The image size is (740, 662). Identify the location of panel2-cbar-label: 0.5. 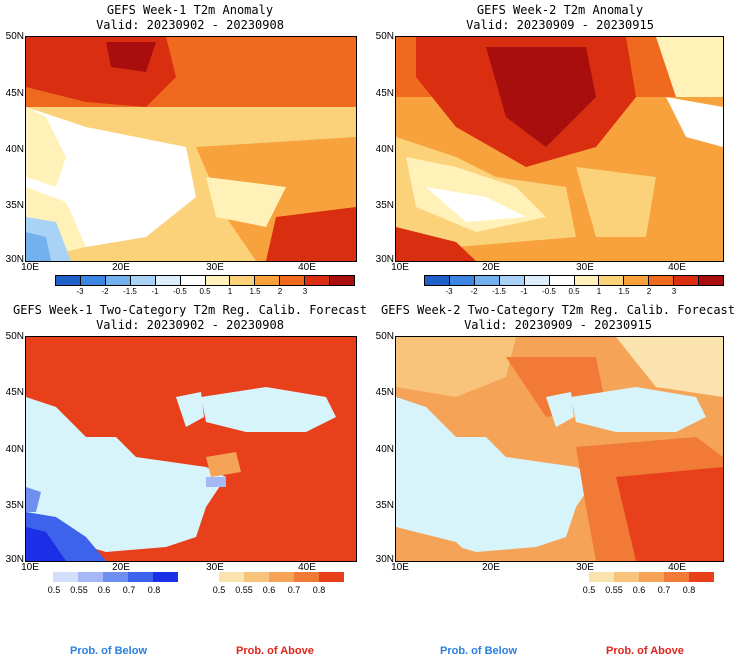
(574, 291).